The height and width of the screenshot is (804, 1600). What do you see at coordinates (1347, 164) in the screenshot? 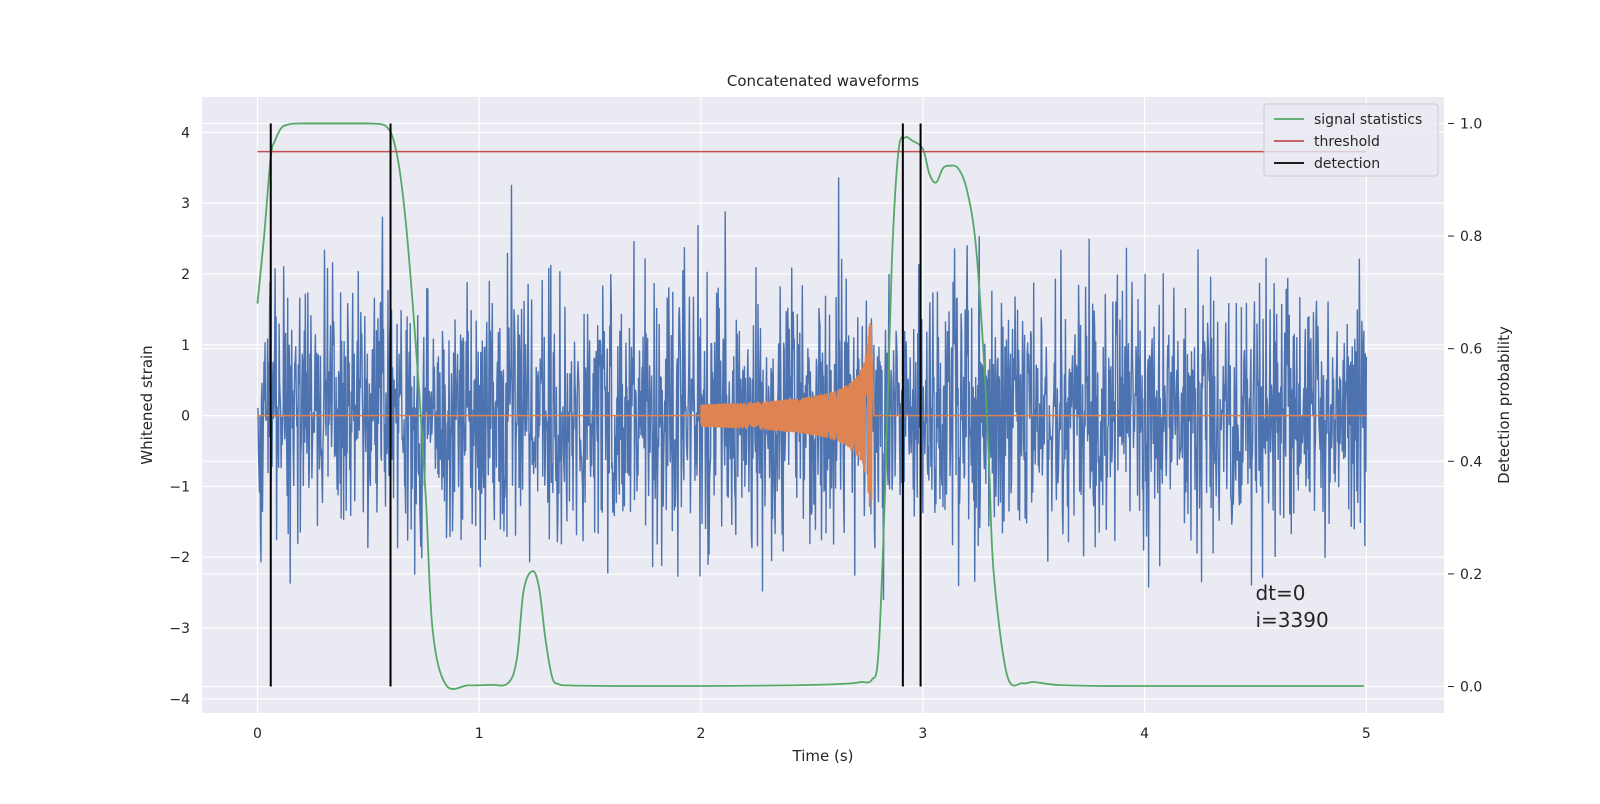
I see `legend-label-detection: detection` at bounding box center [1347, 164].